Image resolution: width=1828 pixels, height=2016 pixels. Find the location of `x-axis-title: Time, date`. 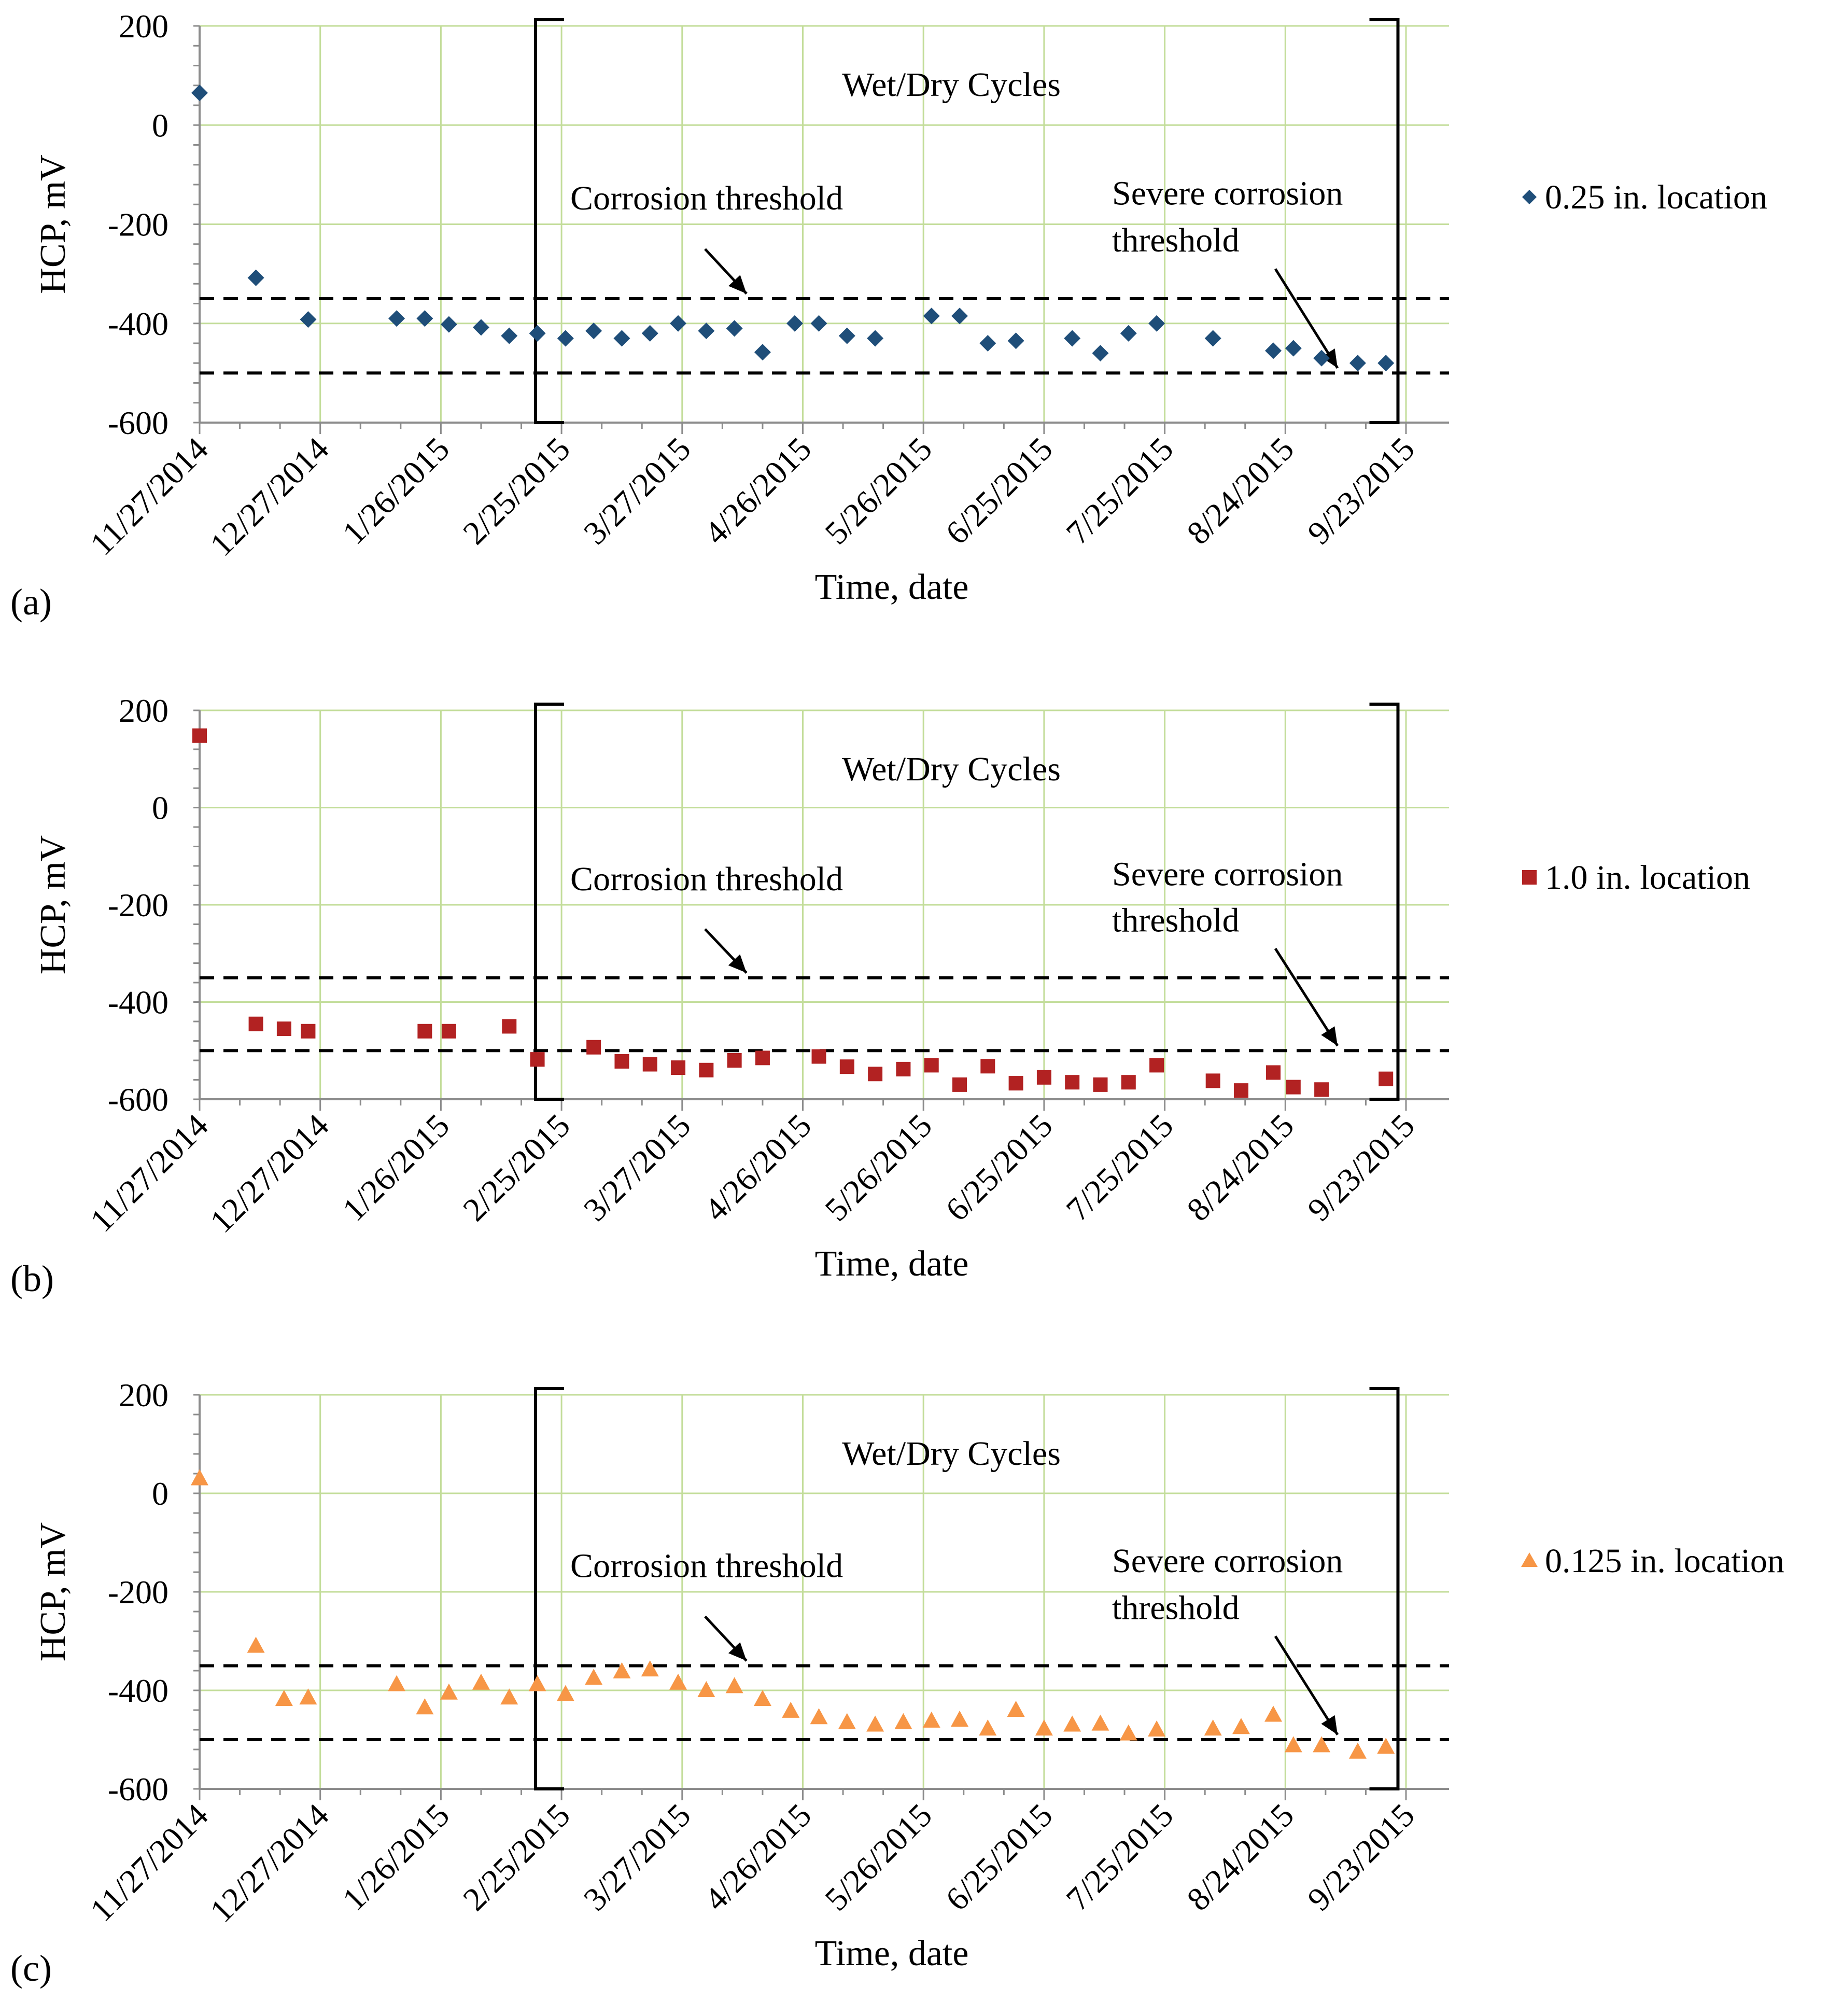

x-axis-title: Time, date is located at coordinates (892, 1953).